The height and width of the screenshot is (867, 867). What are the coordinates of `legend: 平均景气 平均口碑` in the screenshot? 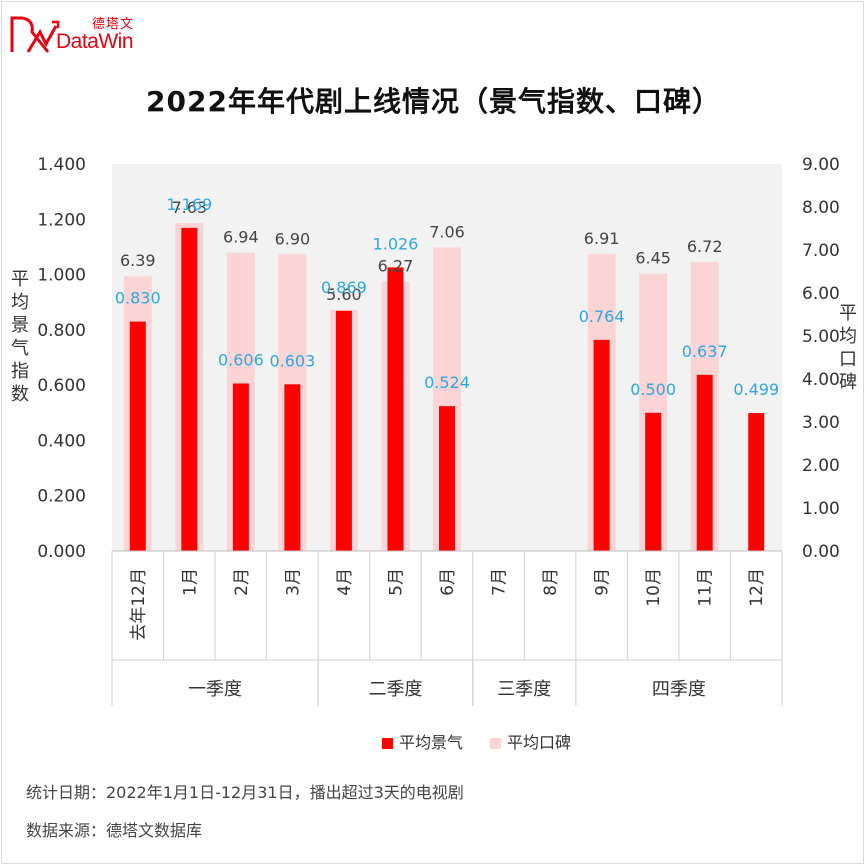 It's located at (433, 743).